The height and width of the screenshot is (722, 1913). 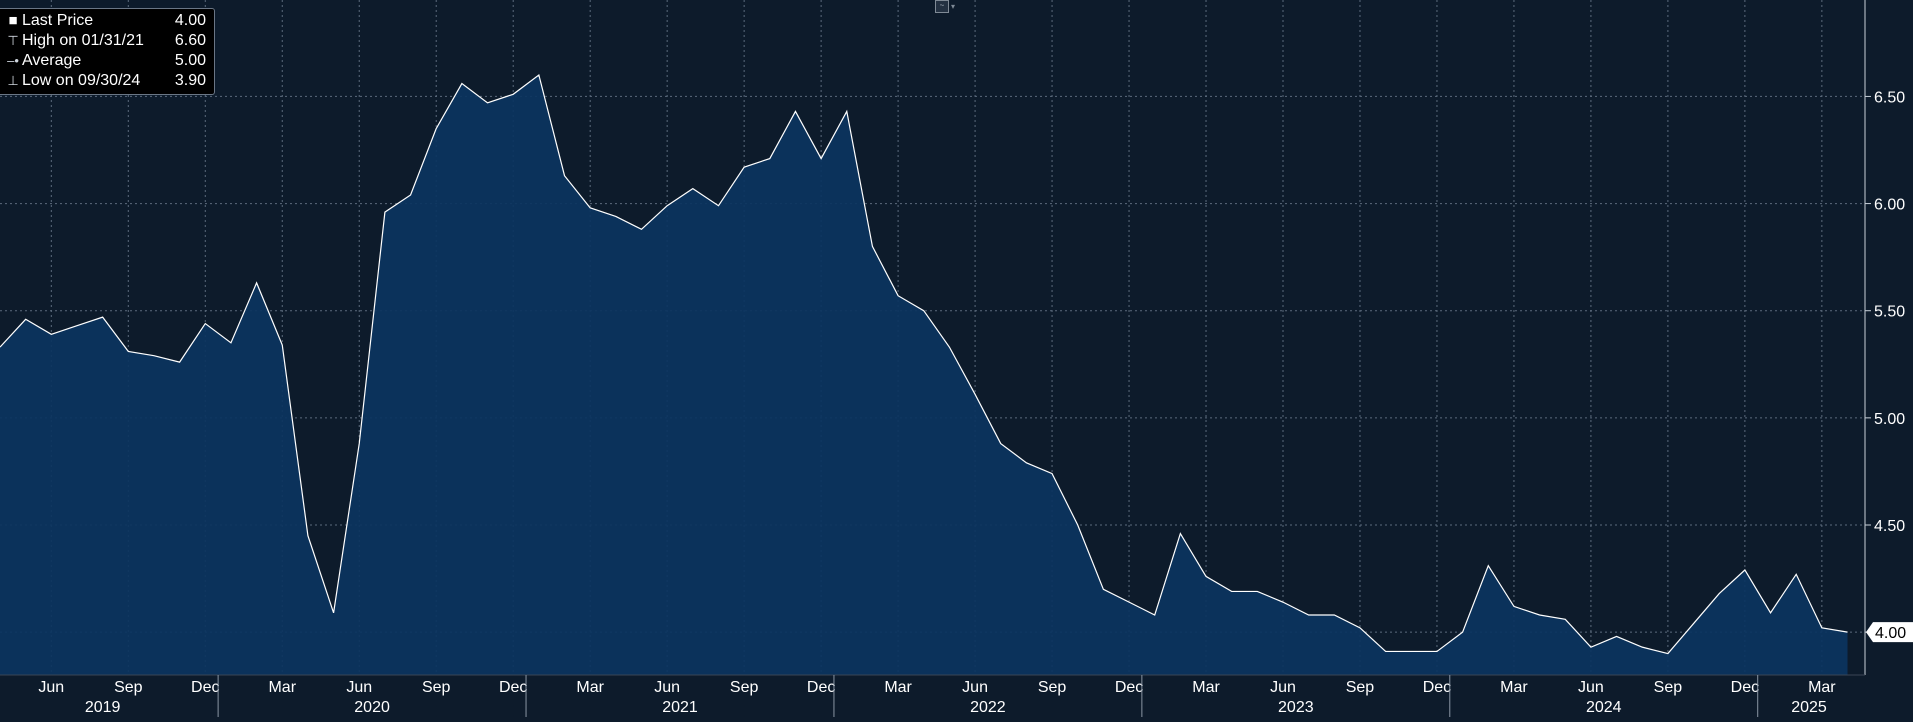 What do you see at coordinates (372, 707) in the screenshot?
I see `year-label: 2020` at bounding box center [372, 707].